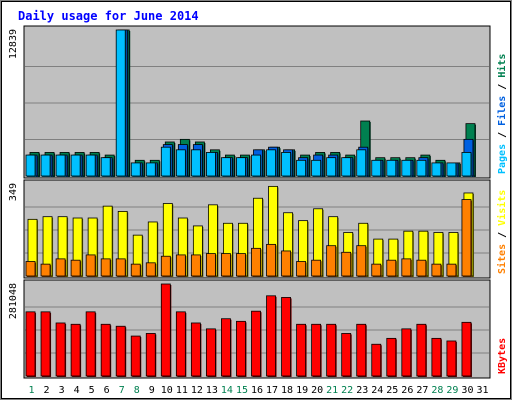  What do you see at coordinates (377, 390) in the screenshot?
I see `day-label: 24` at bounding box center [377, 390].